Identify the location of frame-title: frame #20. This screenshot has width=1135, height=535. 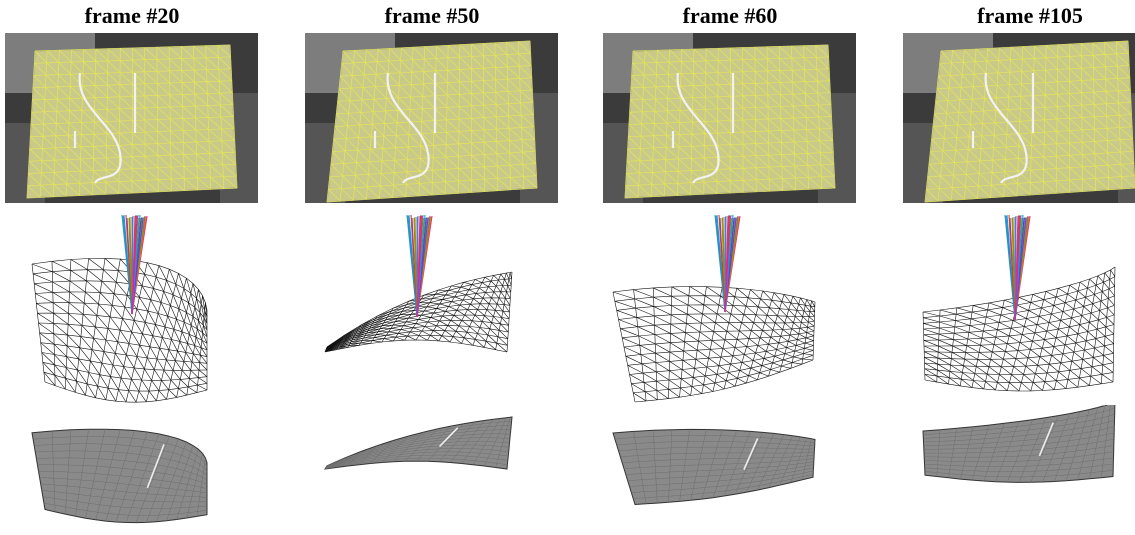
(132, 15).